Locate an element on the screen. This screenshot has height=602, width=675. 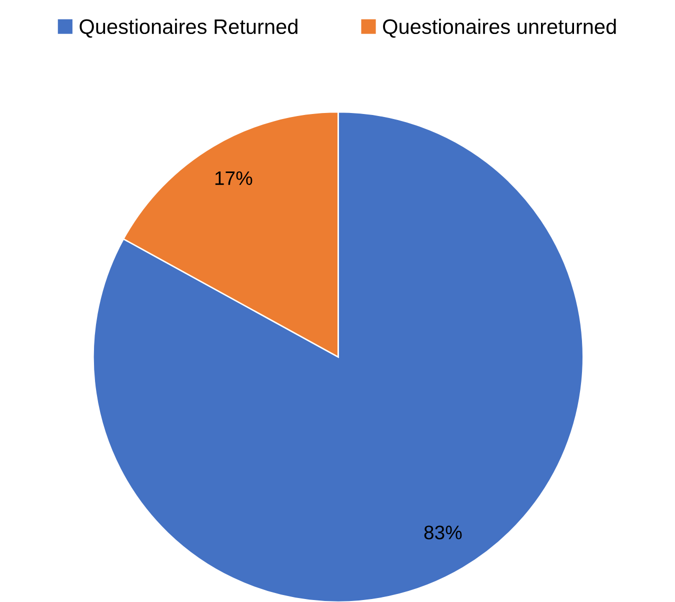
legend-label: Questionaires Returned is located at coordinates (189, 28).